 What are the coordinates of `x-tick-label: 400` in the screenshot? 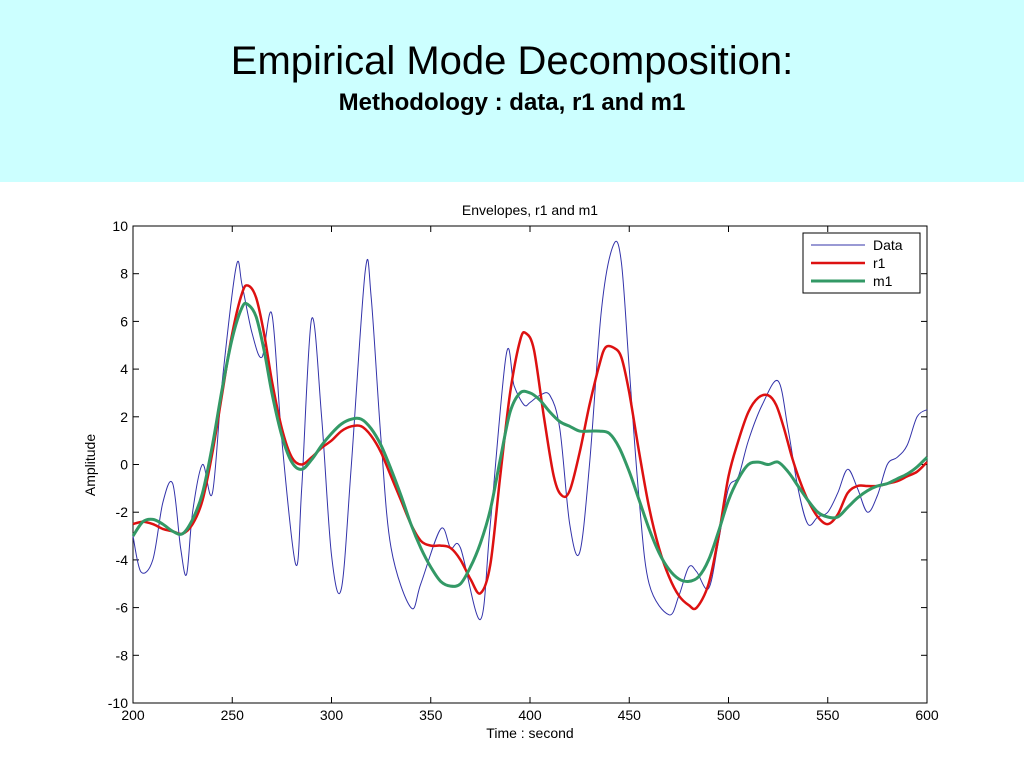 It's located at (530, 715).